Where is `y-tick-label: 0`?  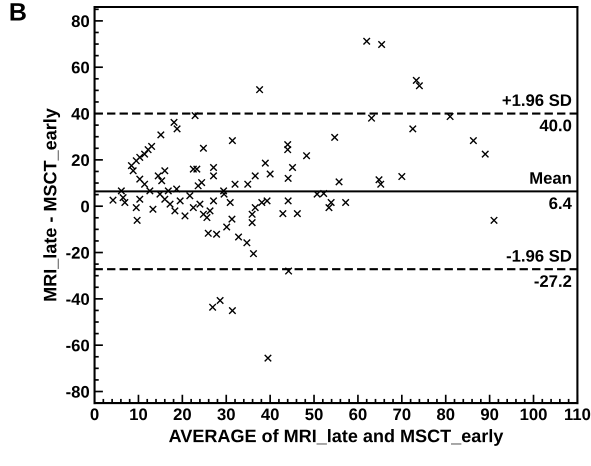 y-tick-label: 0 is located at coordinates (85, 206).